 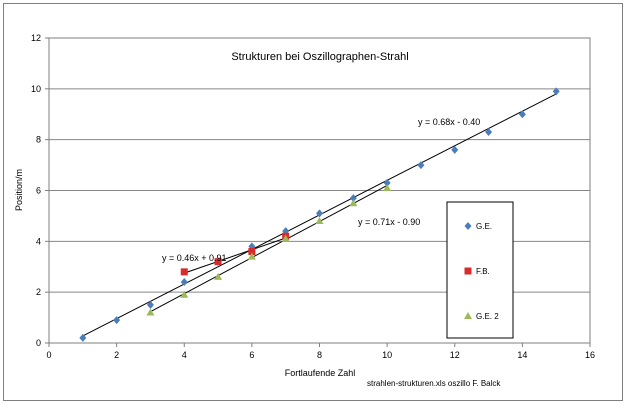 What do you see at coordinates (487, 316) in the screenshot?
I see `legend-label: G.E. 2` at bounding box center [487, 316].